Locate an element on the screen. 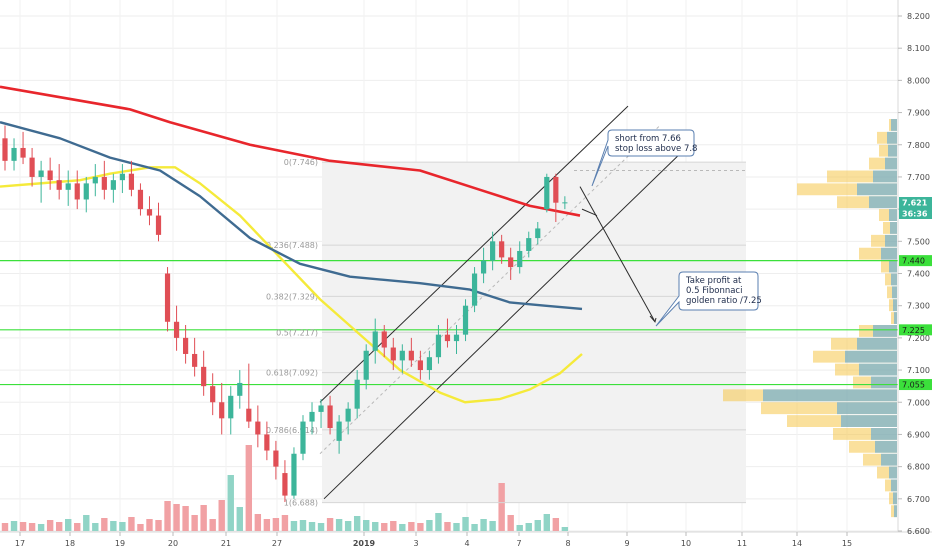 The height and width of the screenshot is (550, 932). level-price-label: 7.440 is located at coordinates (913, 261).